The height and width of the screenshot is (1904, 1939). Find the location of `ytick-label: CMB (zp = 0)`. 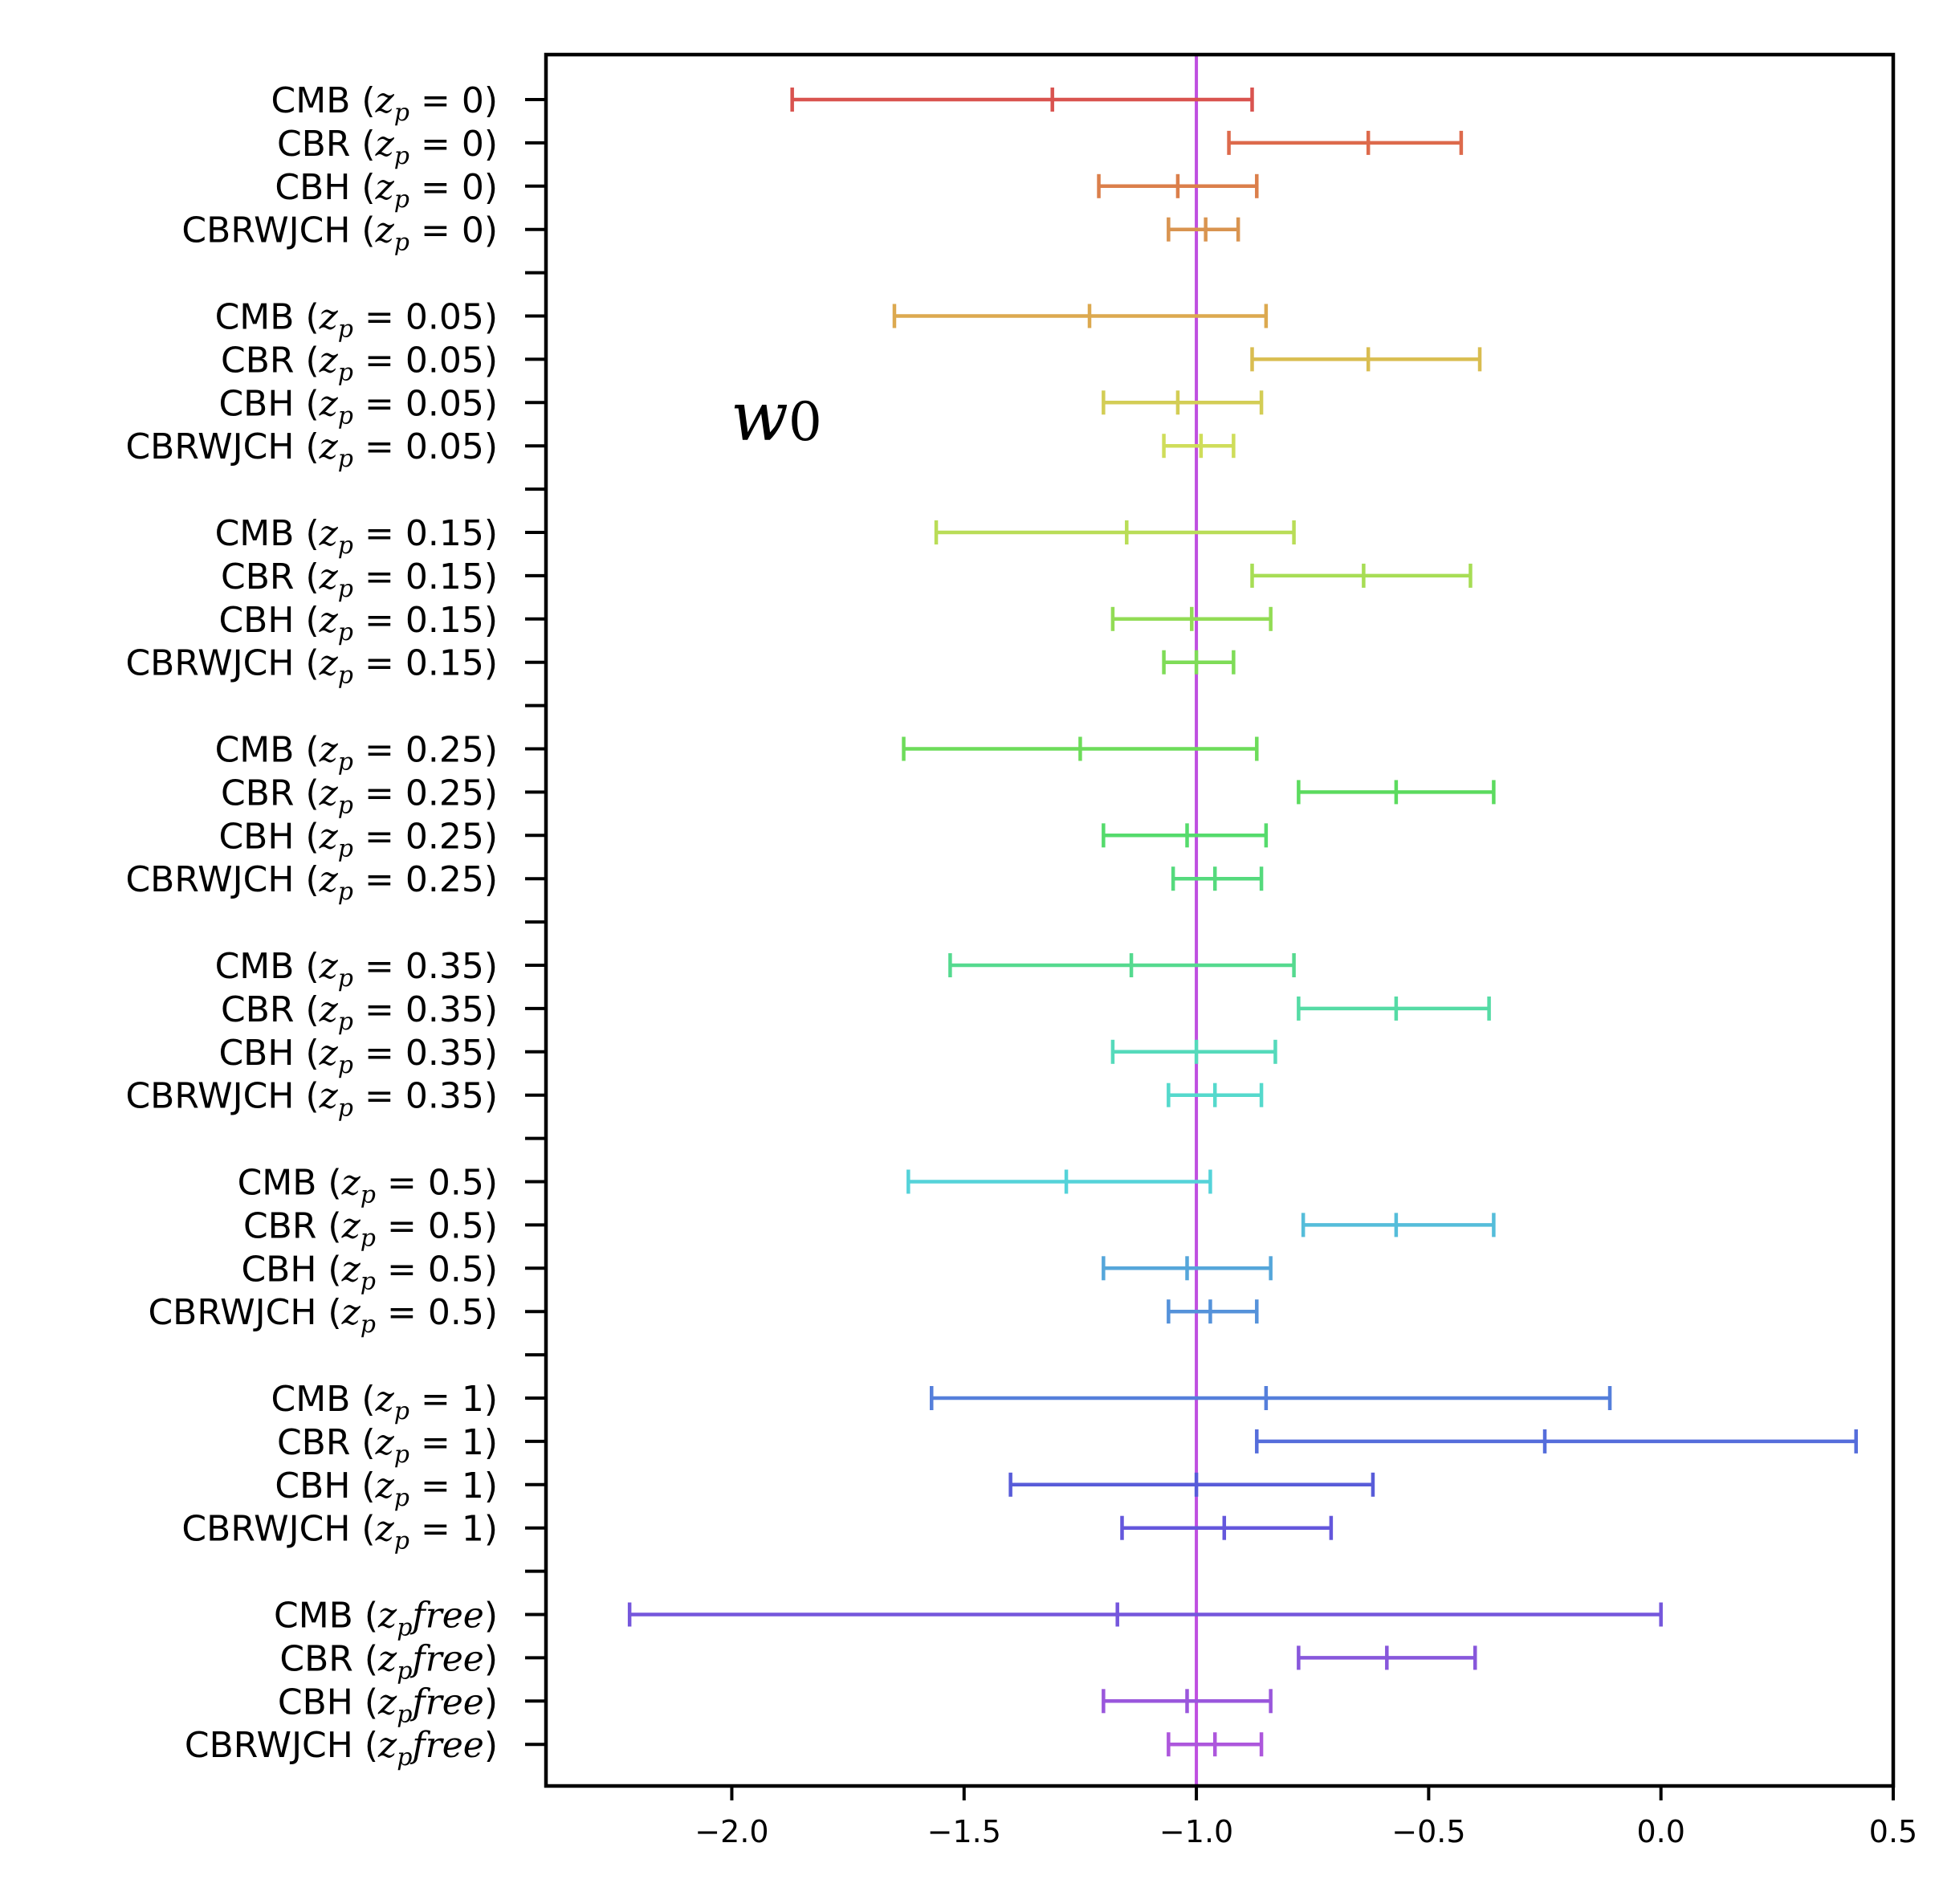

ytick-label: CMB (zp = 0) is located at coordinates (384, 104).